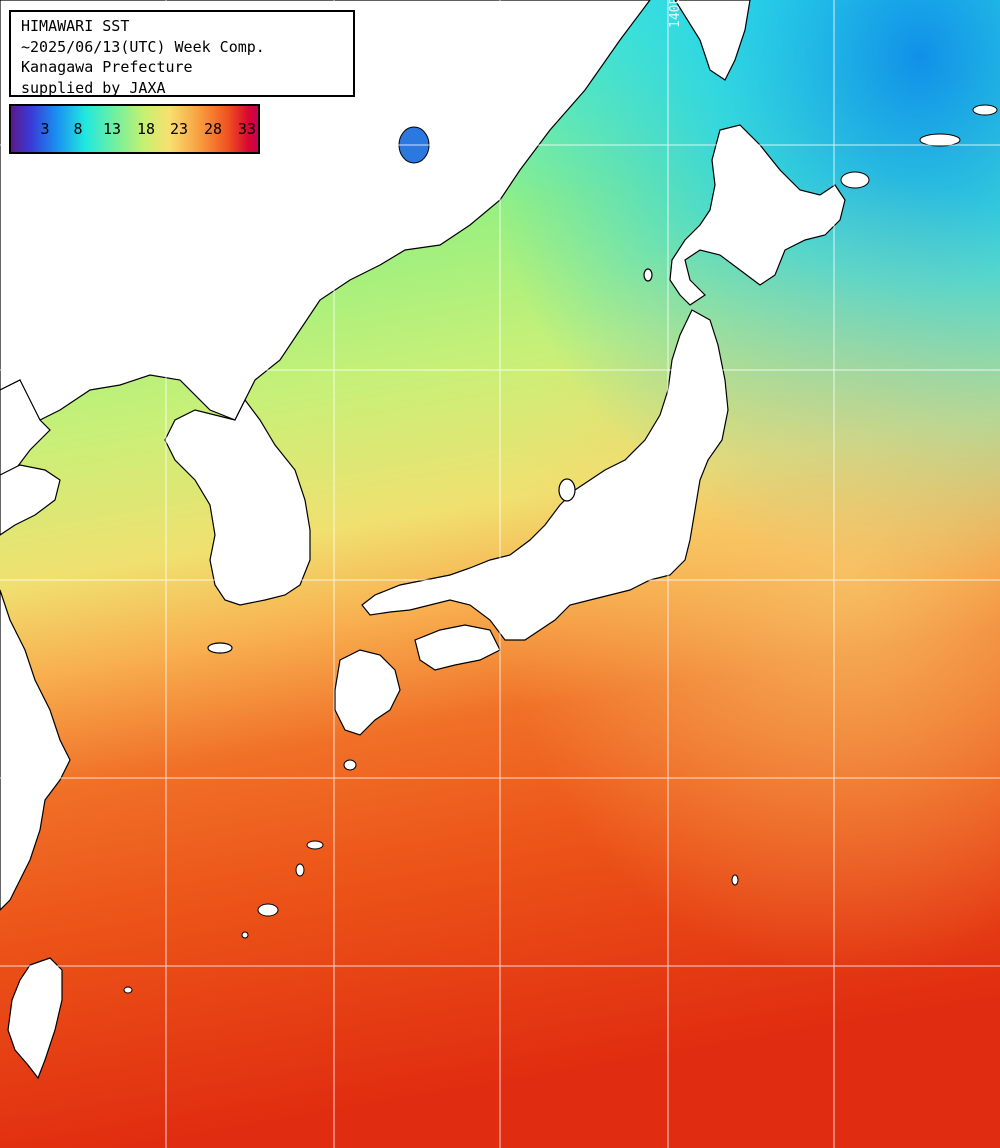 This screenshot has height=1148, width=1000. I want to click on title-line-2: ~2025/06/13(UTC) Week Comp., so click(143, 46).